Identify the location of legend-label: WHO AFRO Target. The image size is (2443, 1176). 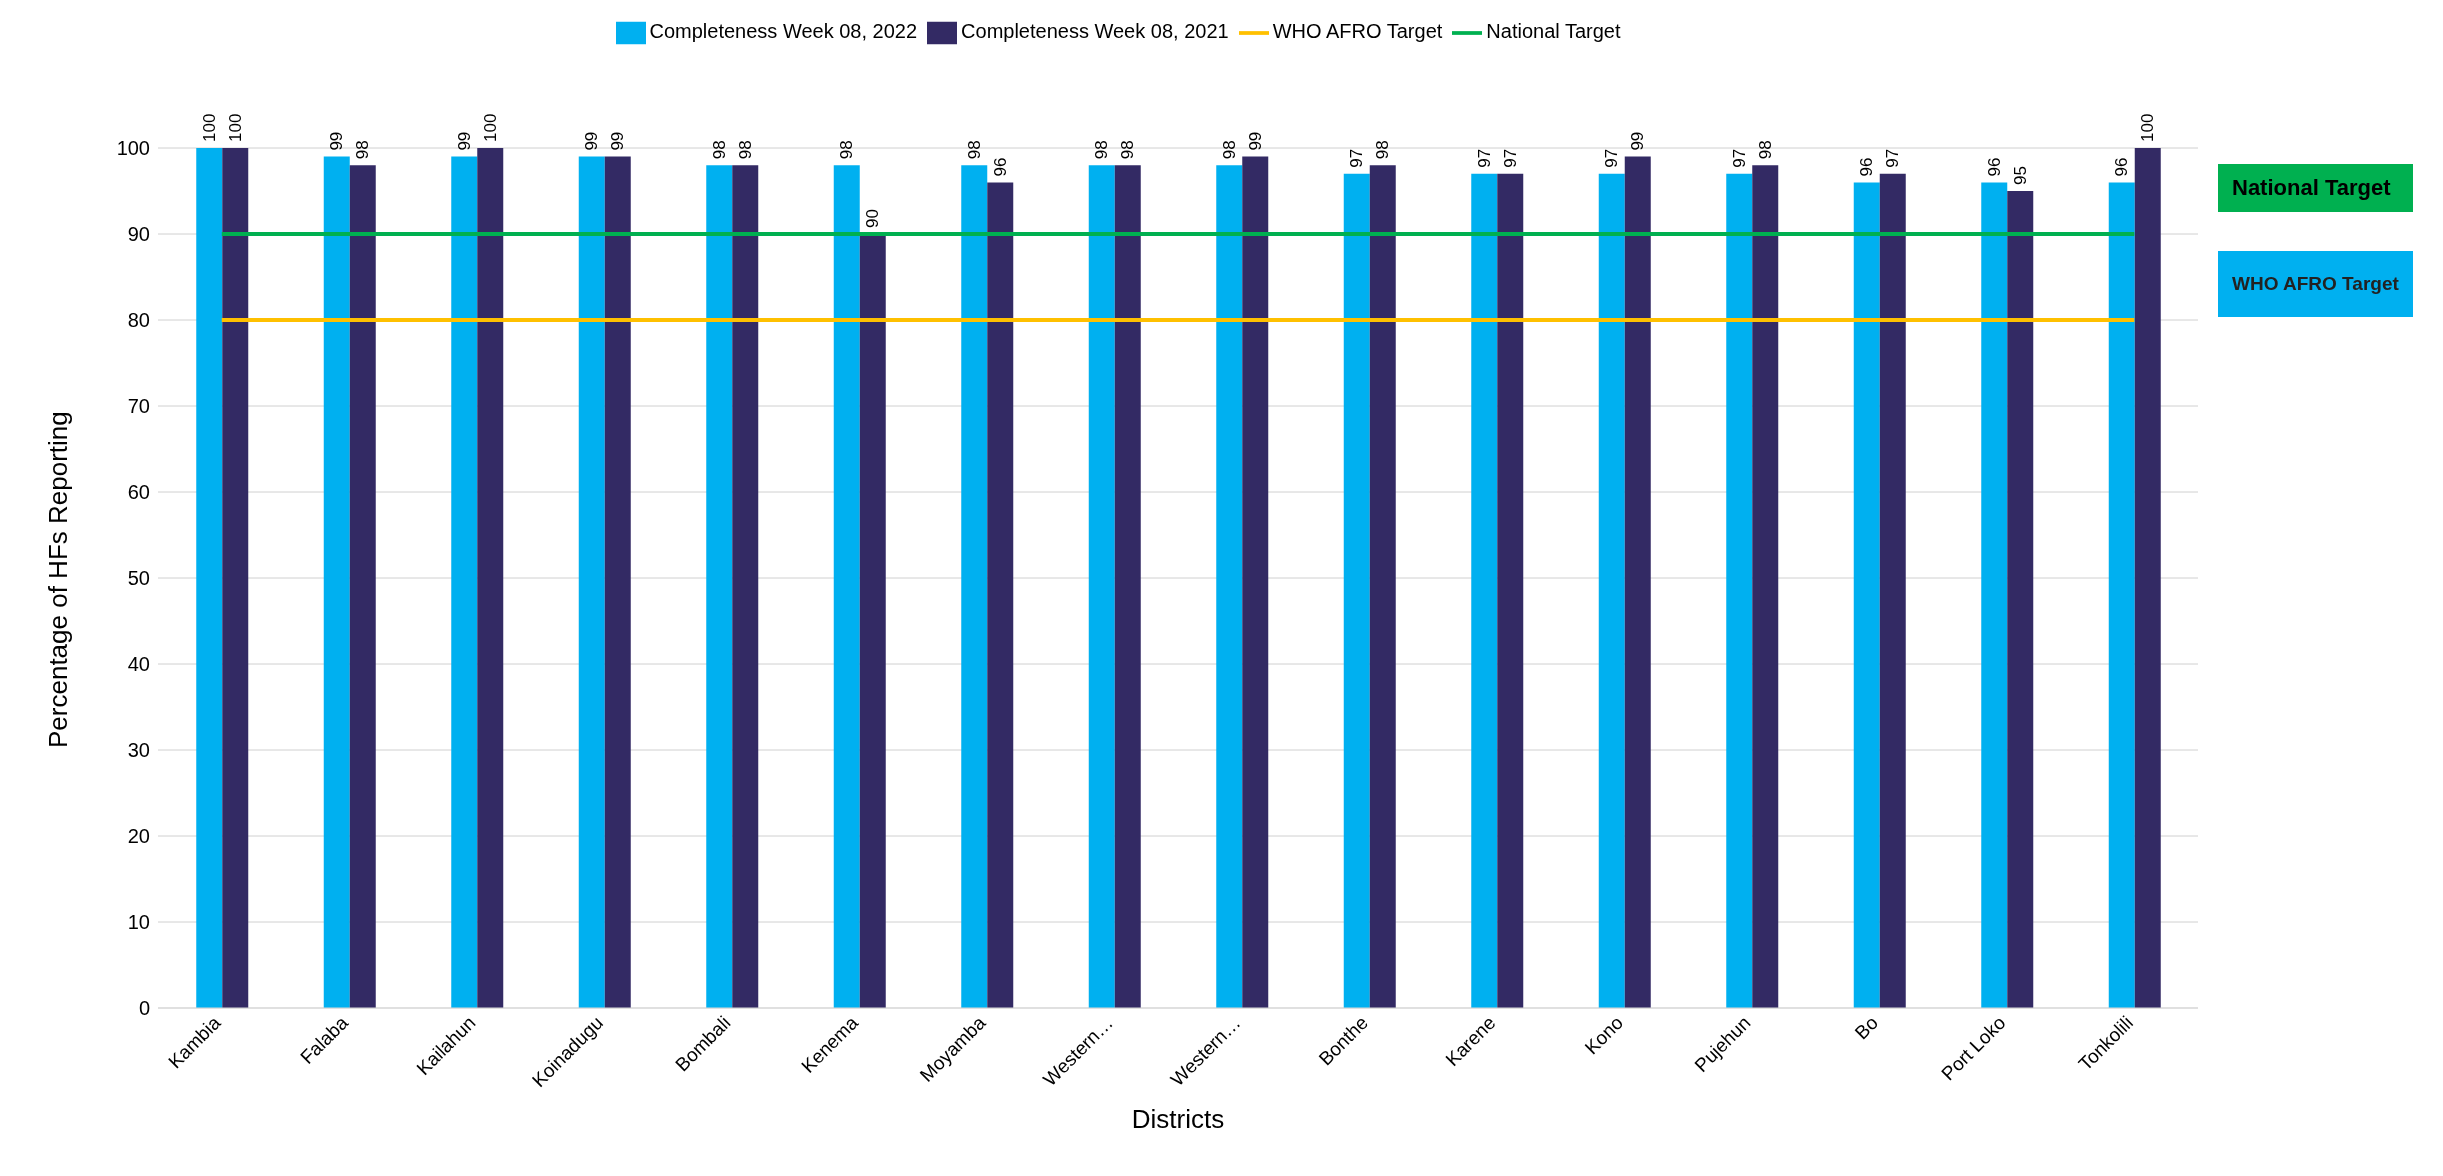
(1357, 31).